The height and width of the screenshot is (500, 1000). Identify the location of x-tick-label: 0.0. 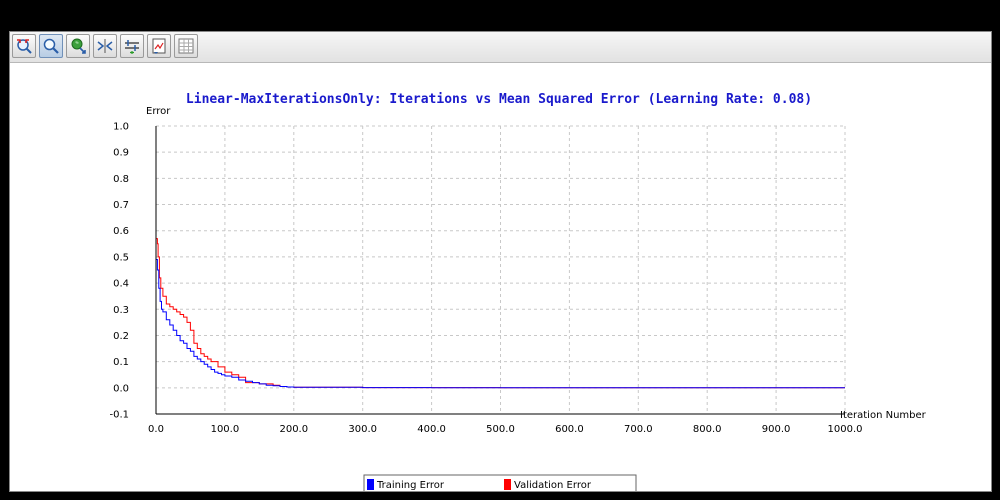
(156, 429).